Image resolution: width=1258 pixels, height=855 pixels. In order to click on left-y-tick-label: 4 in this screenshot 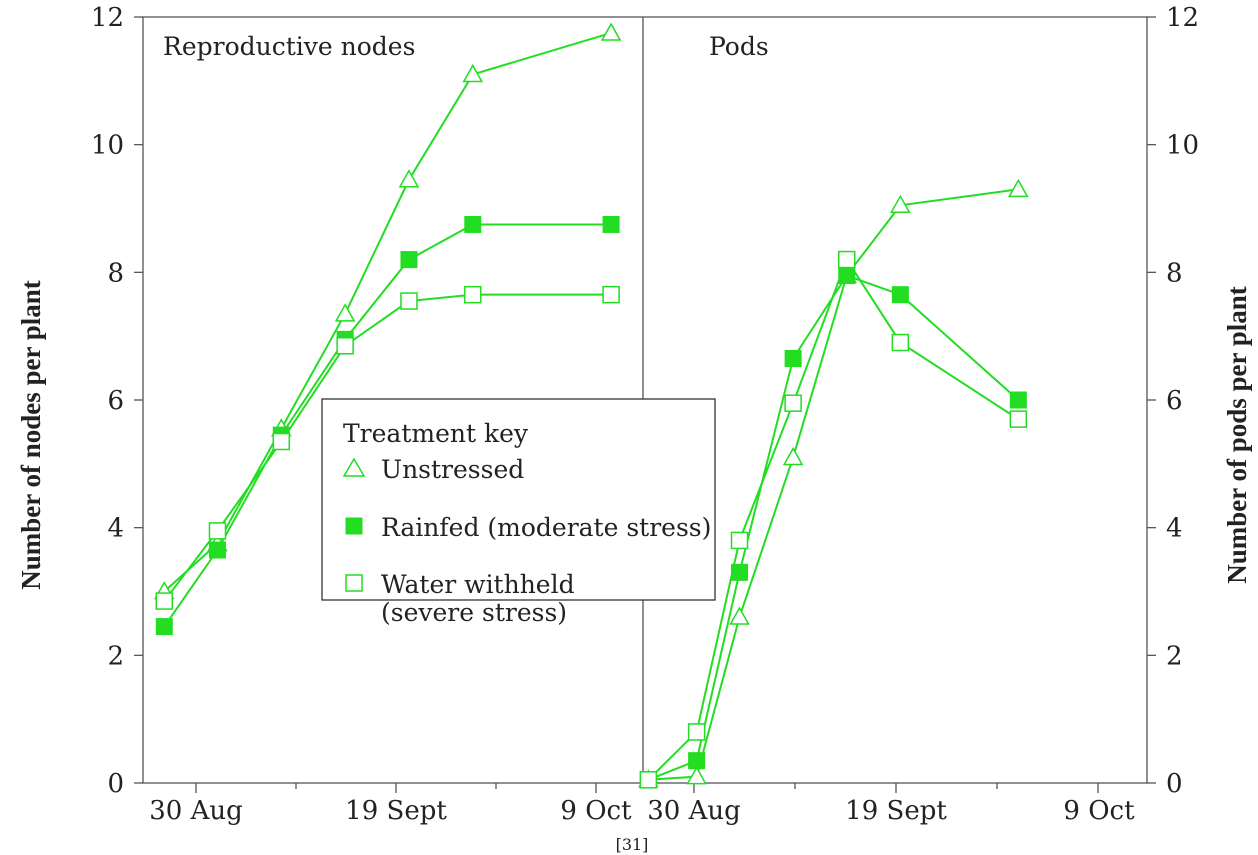, I will do `click(115, 529)`.